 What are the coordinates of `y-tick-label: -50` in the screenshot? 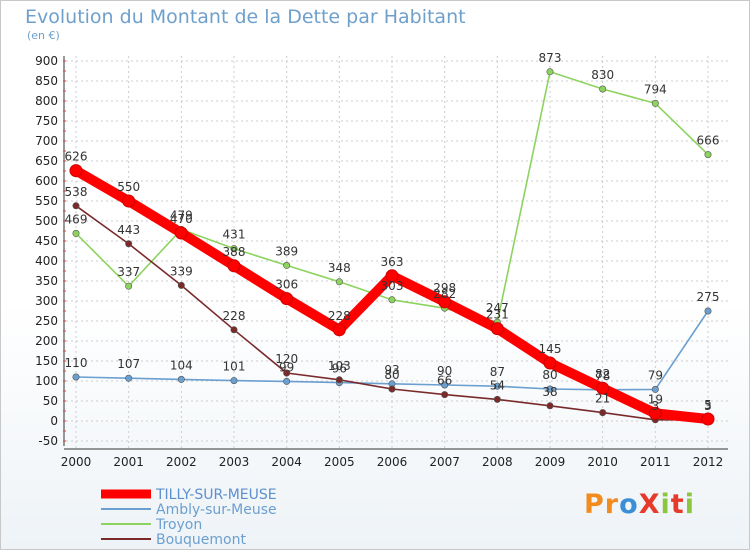 It's located at (48, 441).